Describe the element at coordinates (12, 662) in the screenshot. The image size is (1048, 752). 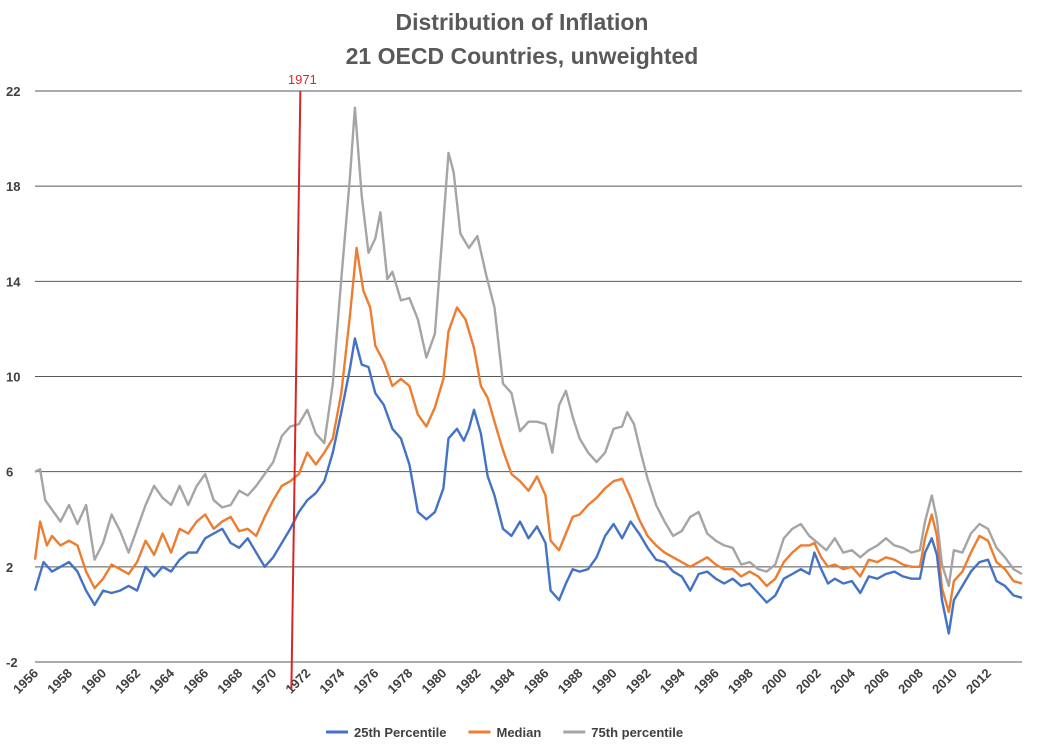
I see `y-tick-label: -2` at that location.